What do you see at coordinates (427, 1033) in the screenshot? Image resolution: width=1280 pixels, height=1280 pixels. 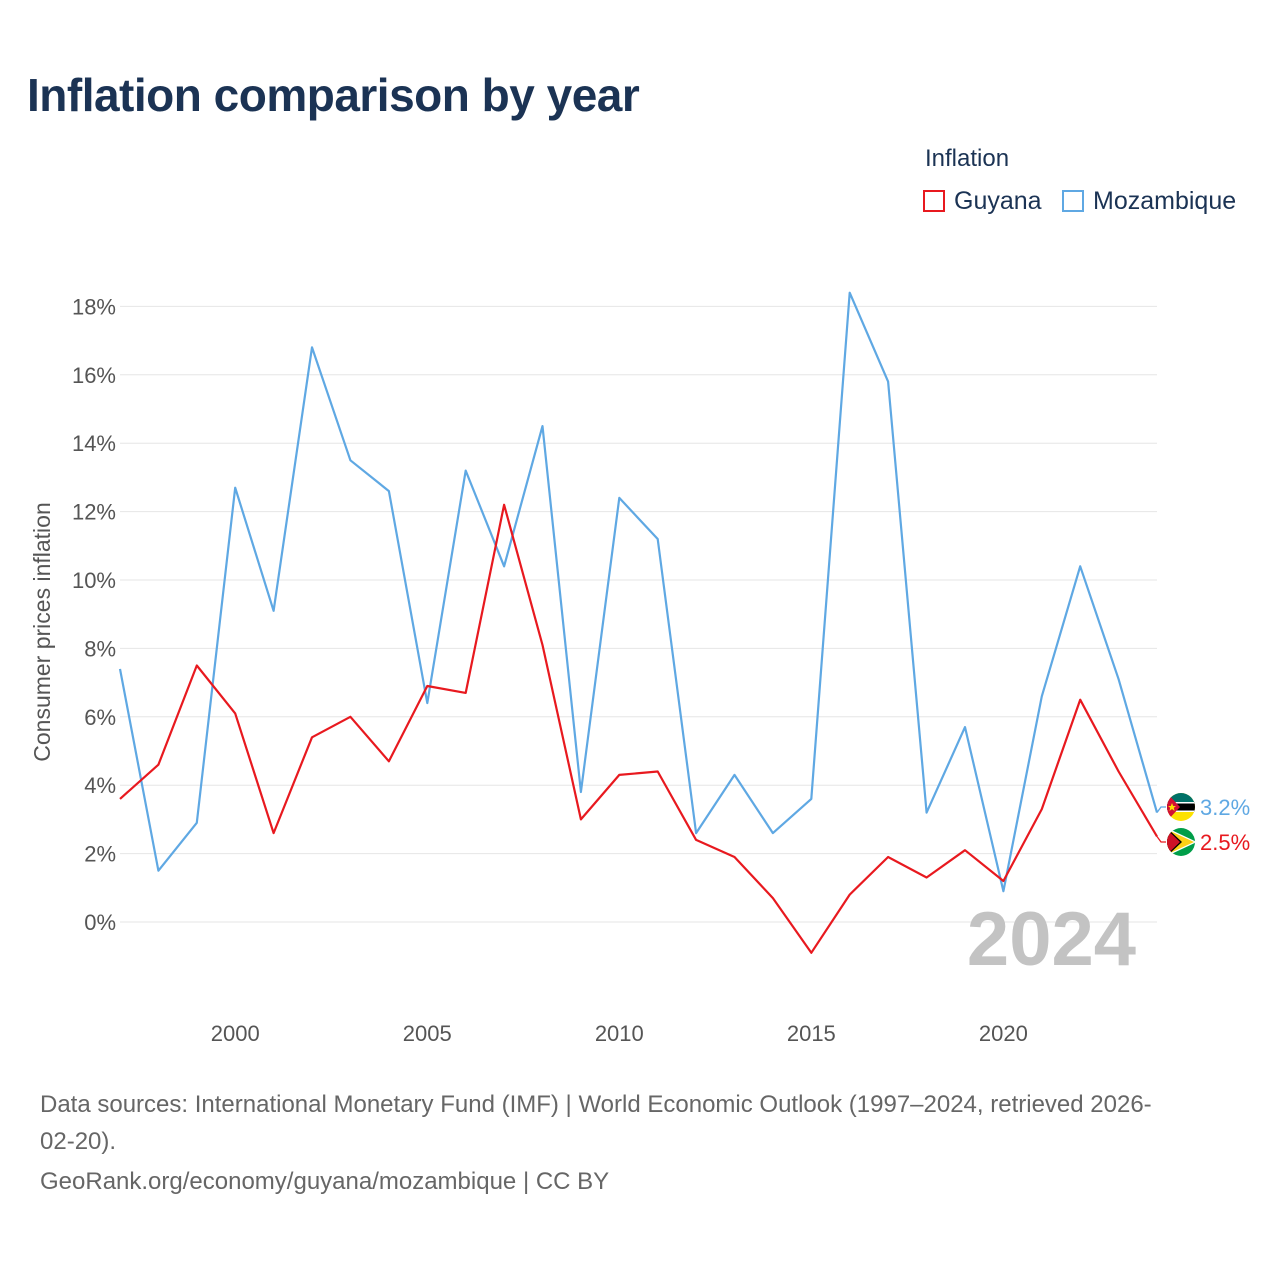 I see `x-tick-label: 2005` at bounding box center [427, 1033].